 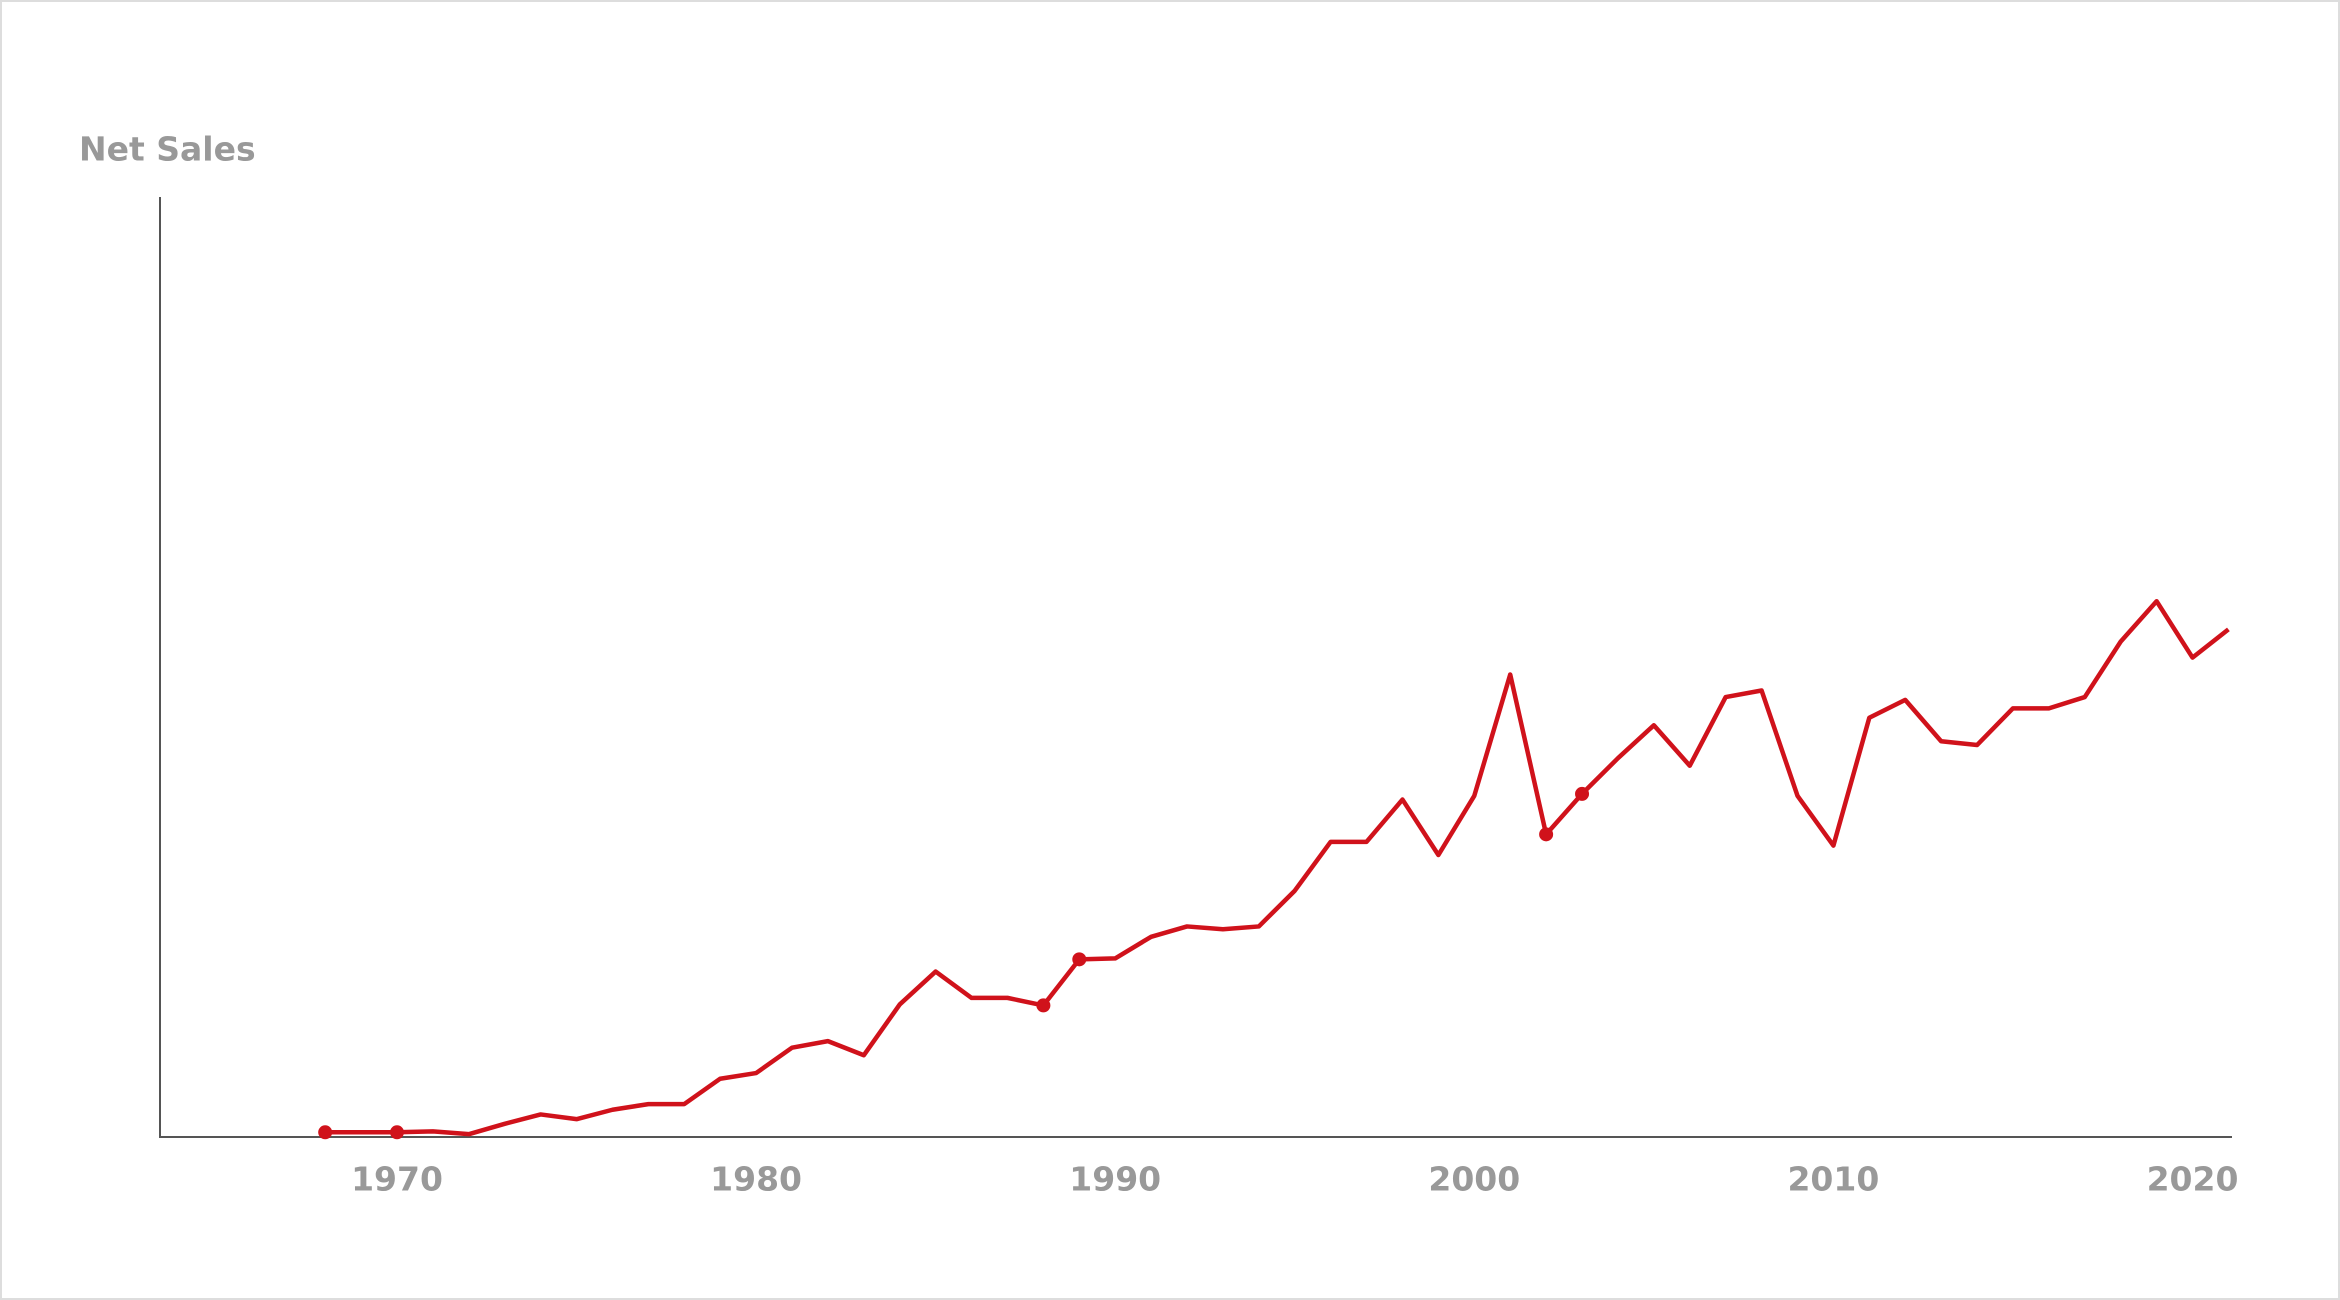 What do you see at coordinates (167, 149) in the screenshot?
I see `y-axis-label: Net Sales` at bounding box center [167, 149].